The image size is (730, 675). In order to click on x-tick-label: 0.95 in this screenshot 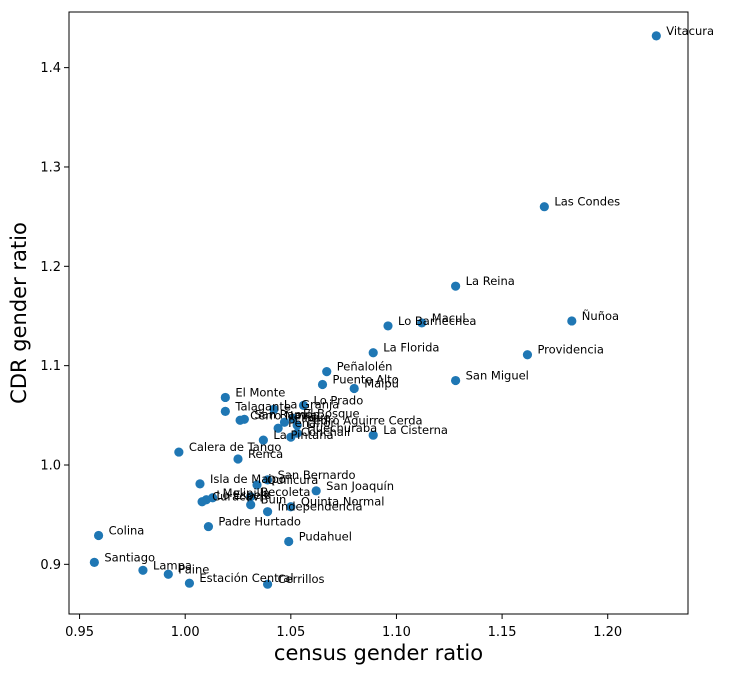, I will do `click(79, 632)`.